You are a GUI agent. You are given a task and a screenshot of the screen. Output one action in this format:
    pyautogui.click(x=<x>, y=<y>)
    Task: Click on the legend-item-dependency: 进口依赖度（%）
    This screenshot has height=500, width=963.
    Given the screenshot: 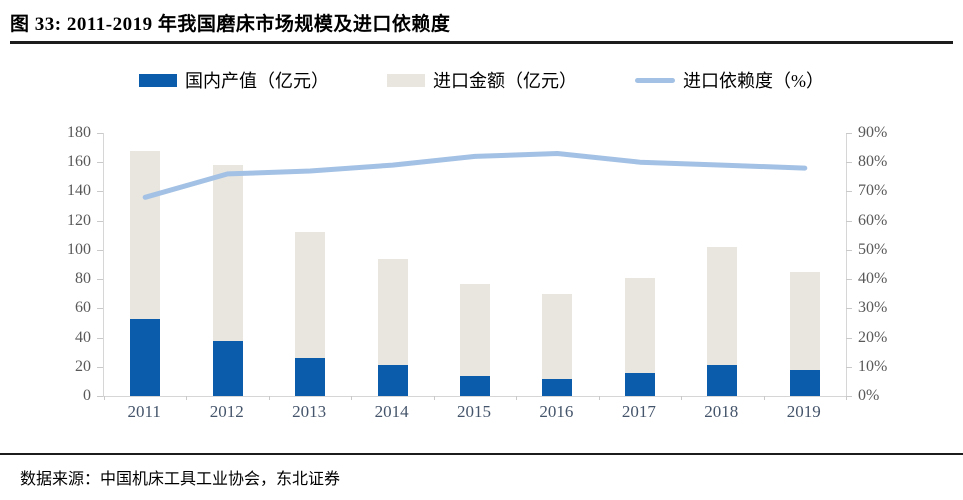 What is the action you would take?
    pyautogui.click(x=729, y=80)
    